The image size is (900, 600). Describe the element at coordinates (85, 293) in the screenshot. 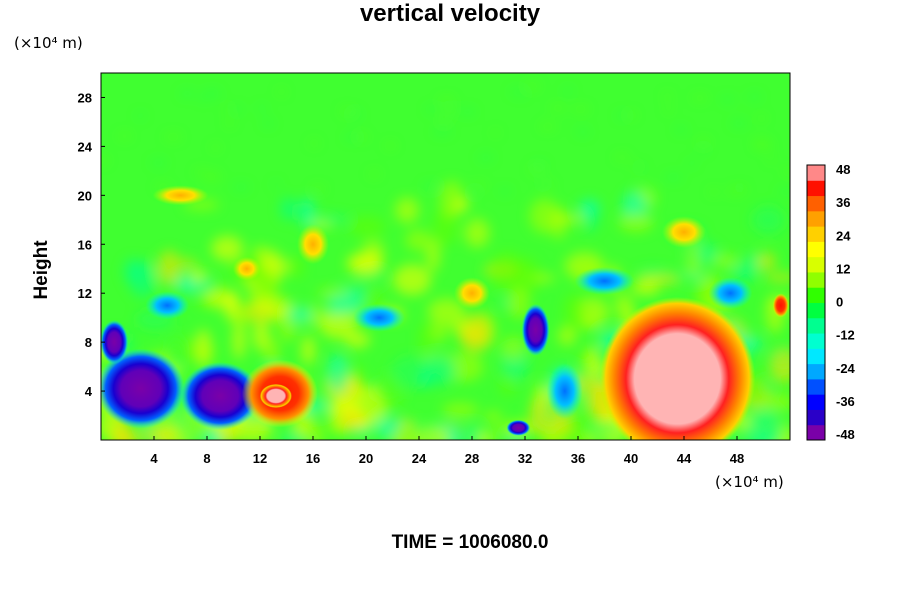

I see `y-tick-label: 12` at that location.